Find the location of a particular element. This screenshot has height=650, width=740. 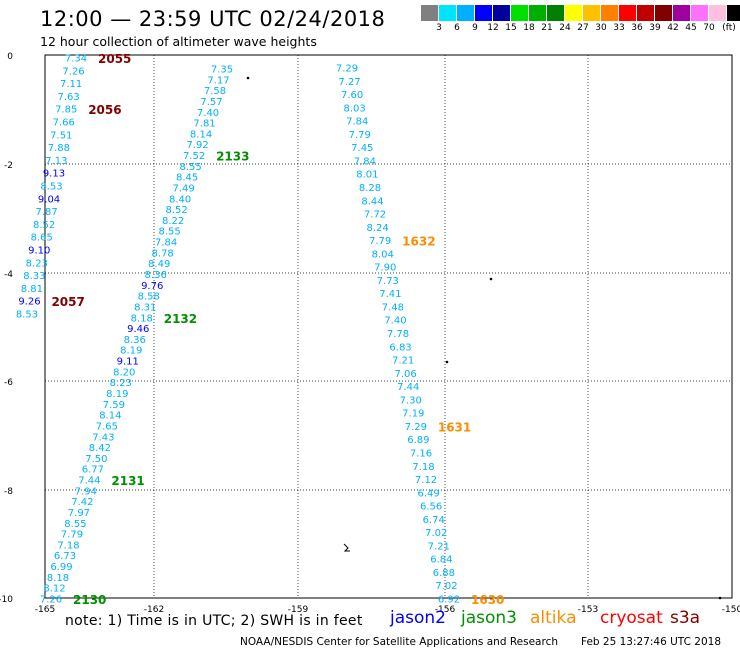

scale-label: 42 is located at coordinates (673, 28).